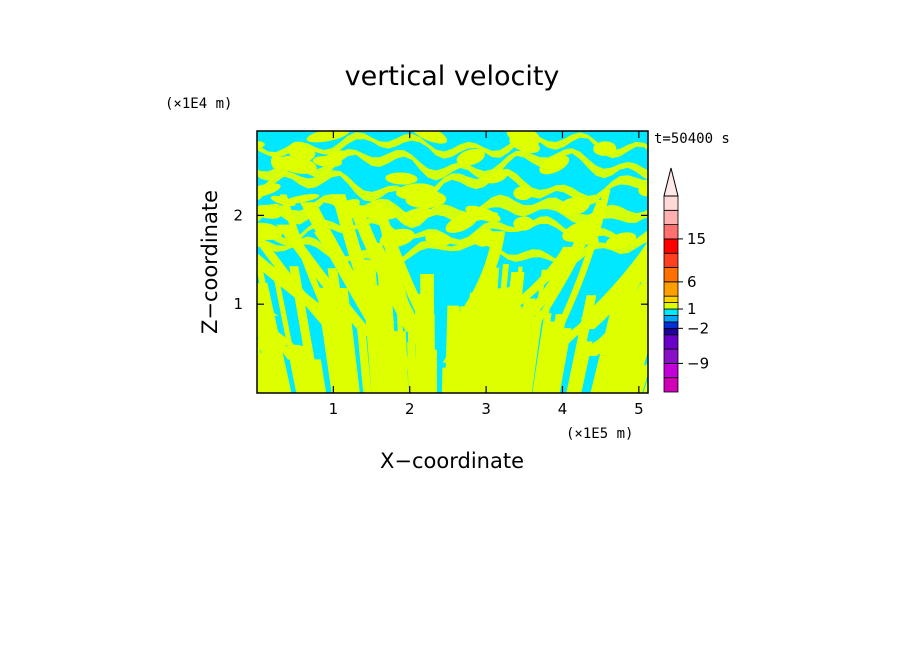 This screenshot has width=904, height=654. I want to click on x-tick-label: 5, so click(639, 409).